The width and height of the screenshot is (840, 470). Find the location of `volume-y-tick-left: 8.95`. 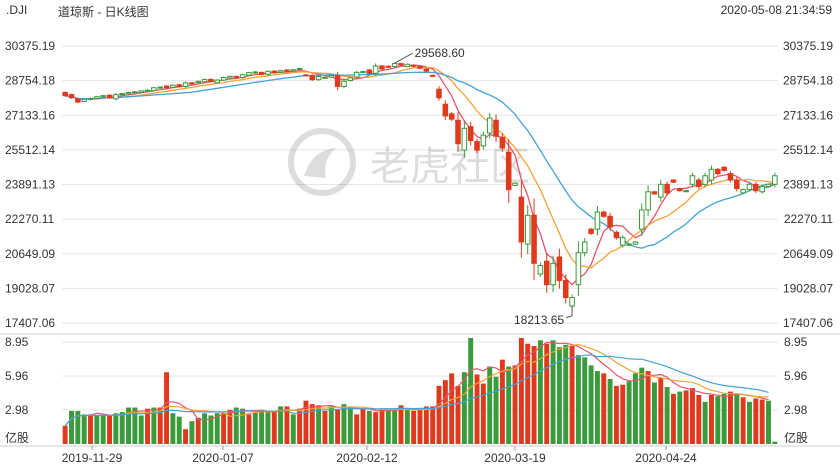

volume-y-tick-left: 8.95 is located at coordinates (17, 342).